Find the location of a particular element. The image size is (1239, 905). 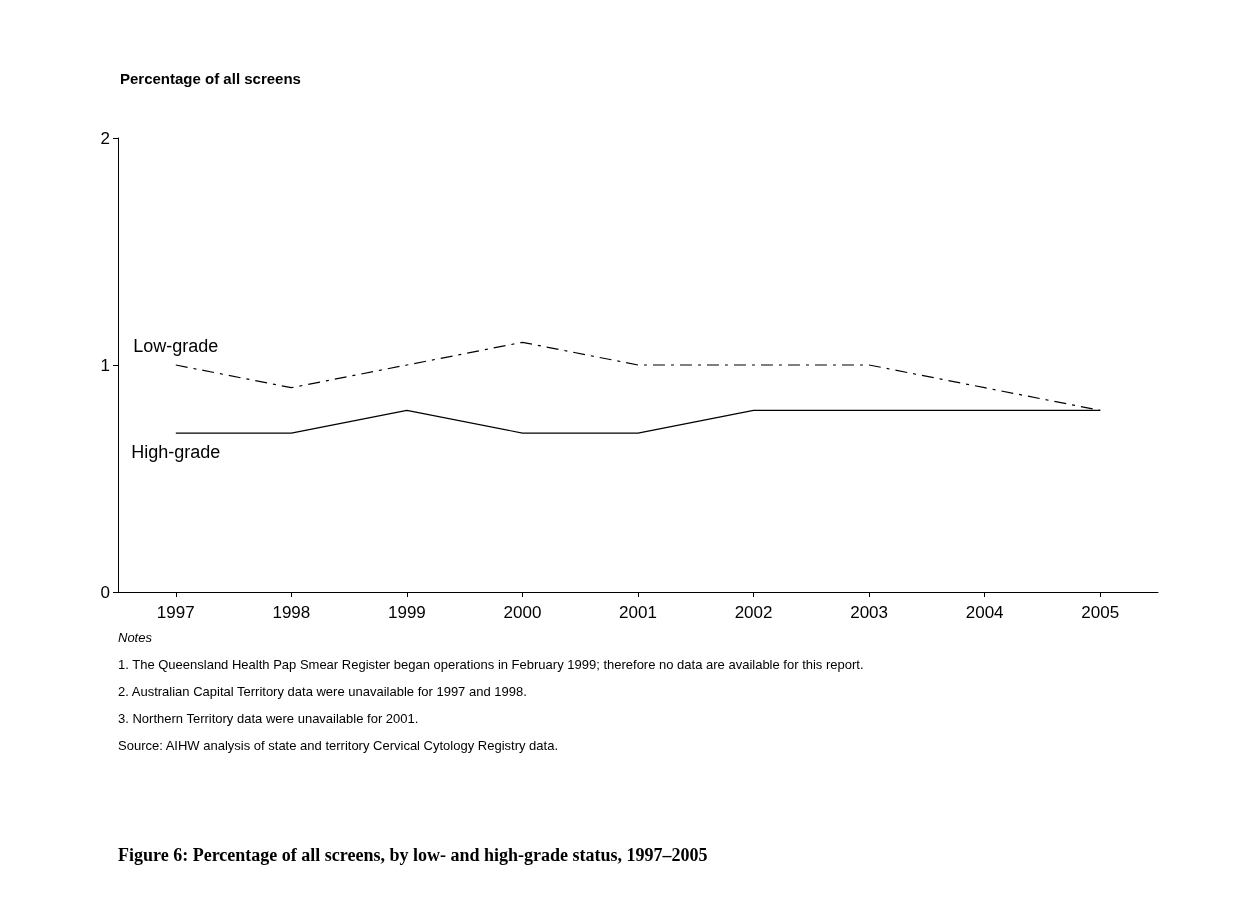

x-tick-label: 1999 is located at coordinates (406, 612).